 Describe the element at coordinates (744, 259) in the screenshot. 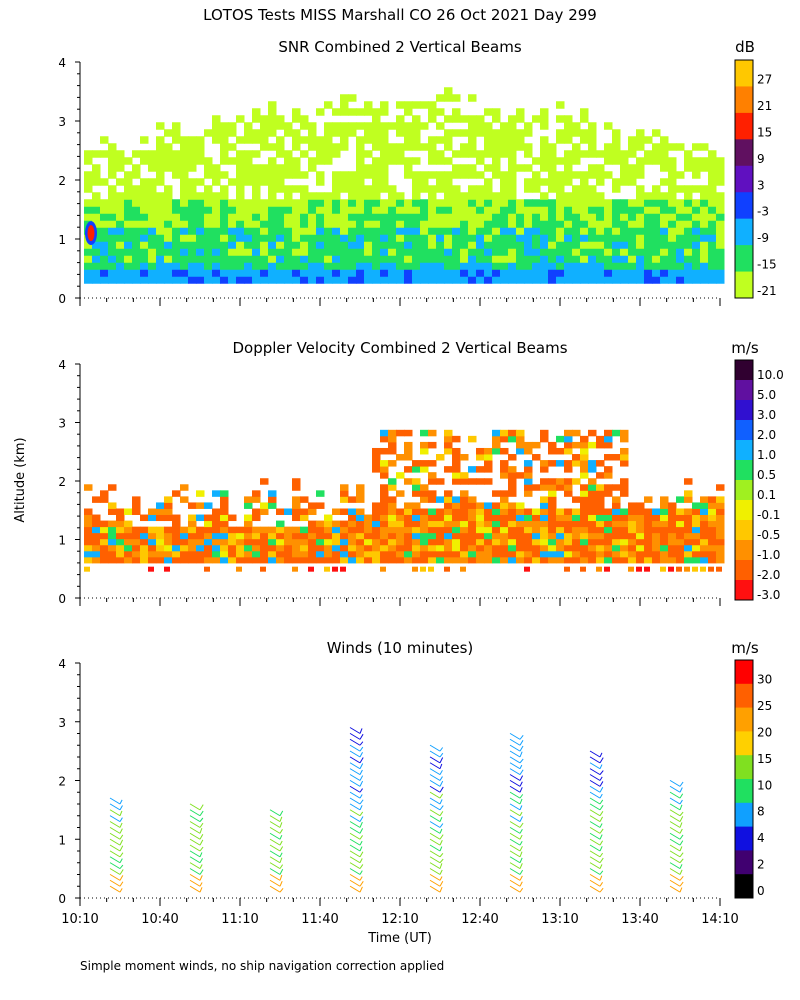

I see `colorbar-swatch` at that location.